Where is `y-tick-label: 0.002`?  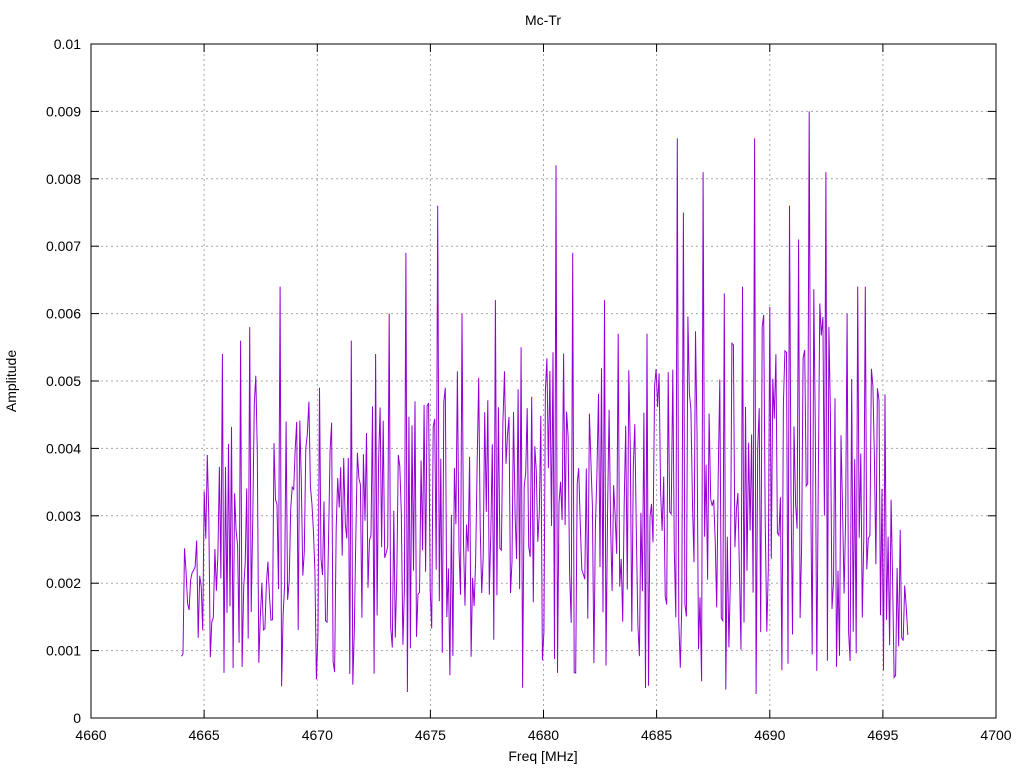
y-tick-label: 0.002 is located at coordinates (63, 583).